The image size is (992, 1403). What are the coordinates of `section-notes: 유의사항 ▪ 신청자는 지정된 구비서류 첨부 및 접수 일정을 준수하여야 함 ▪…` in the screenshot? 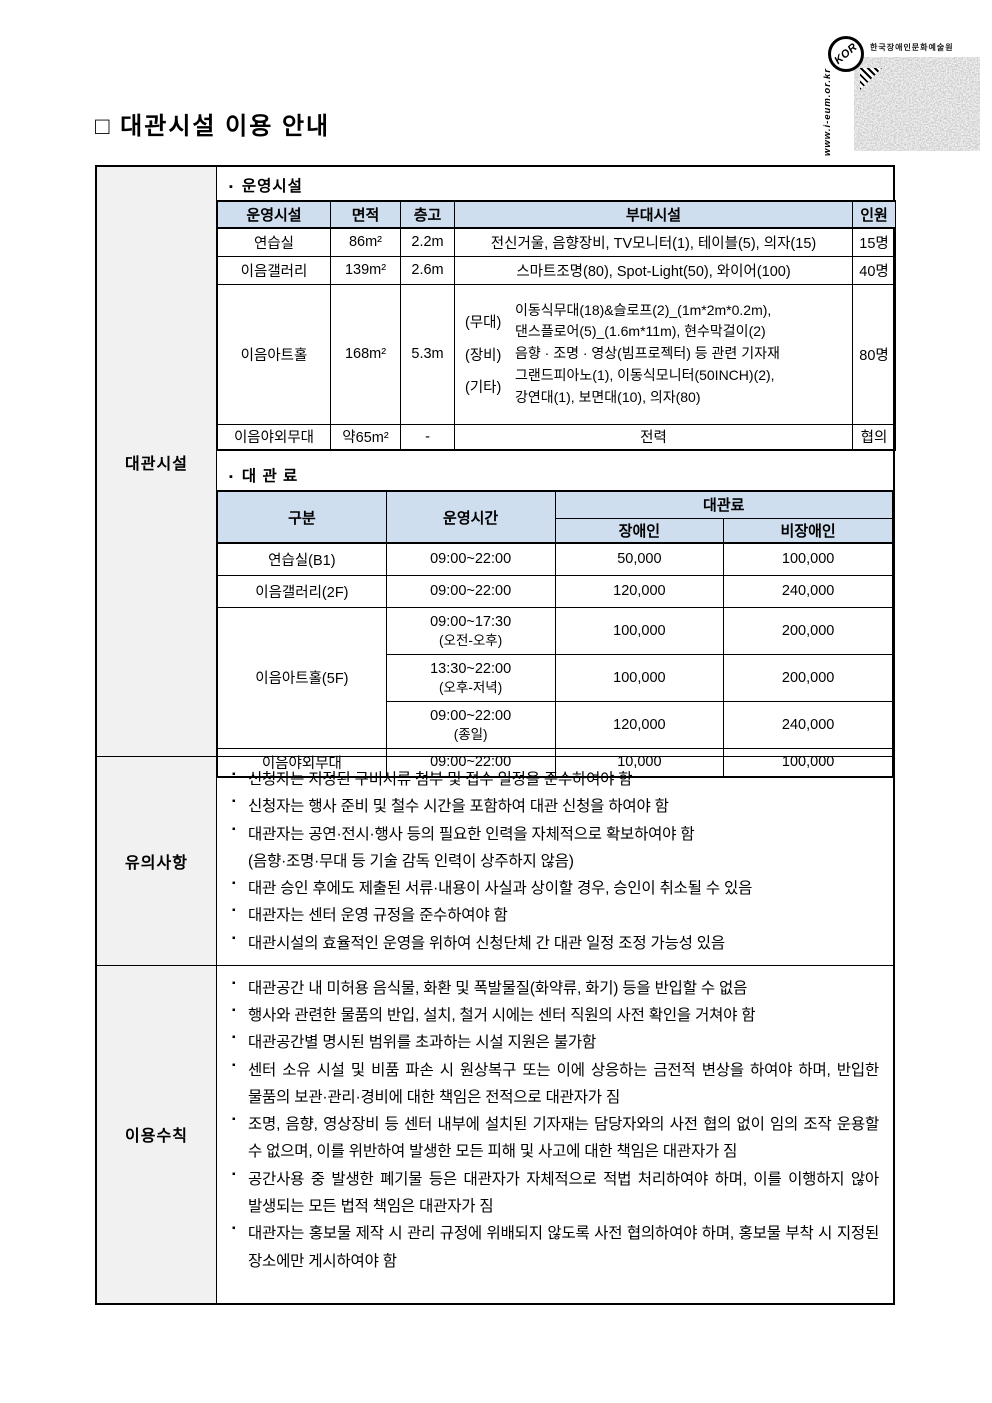 It's located at (495, 860).